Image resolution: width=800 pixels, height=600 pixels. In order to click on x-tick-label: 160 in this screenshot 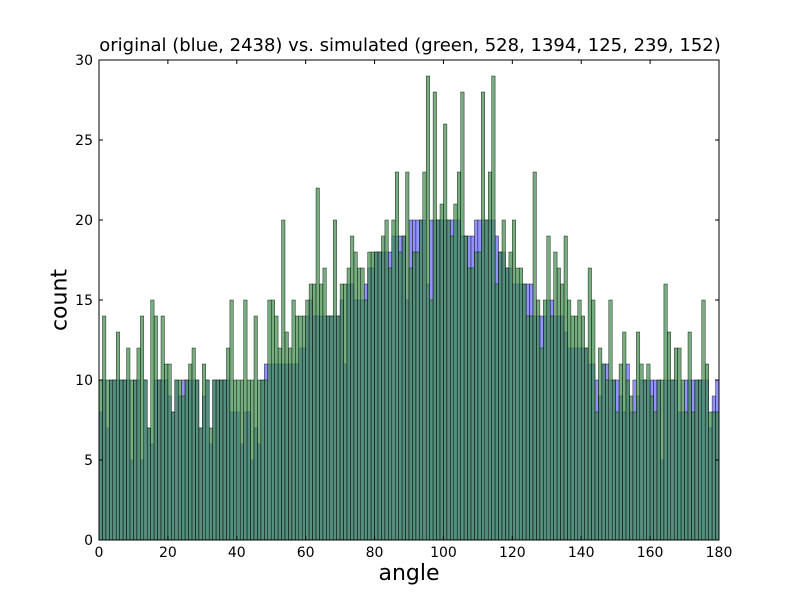, I will do `click(650, 553)`.